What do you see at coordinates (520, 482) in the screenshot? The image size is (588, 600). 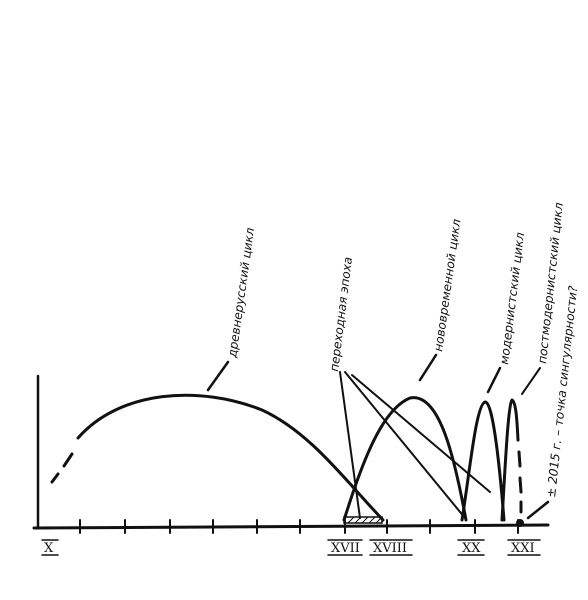 I see `postmodern-cycle-curve-dashed` at bounding box center [520, 482].